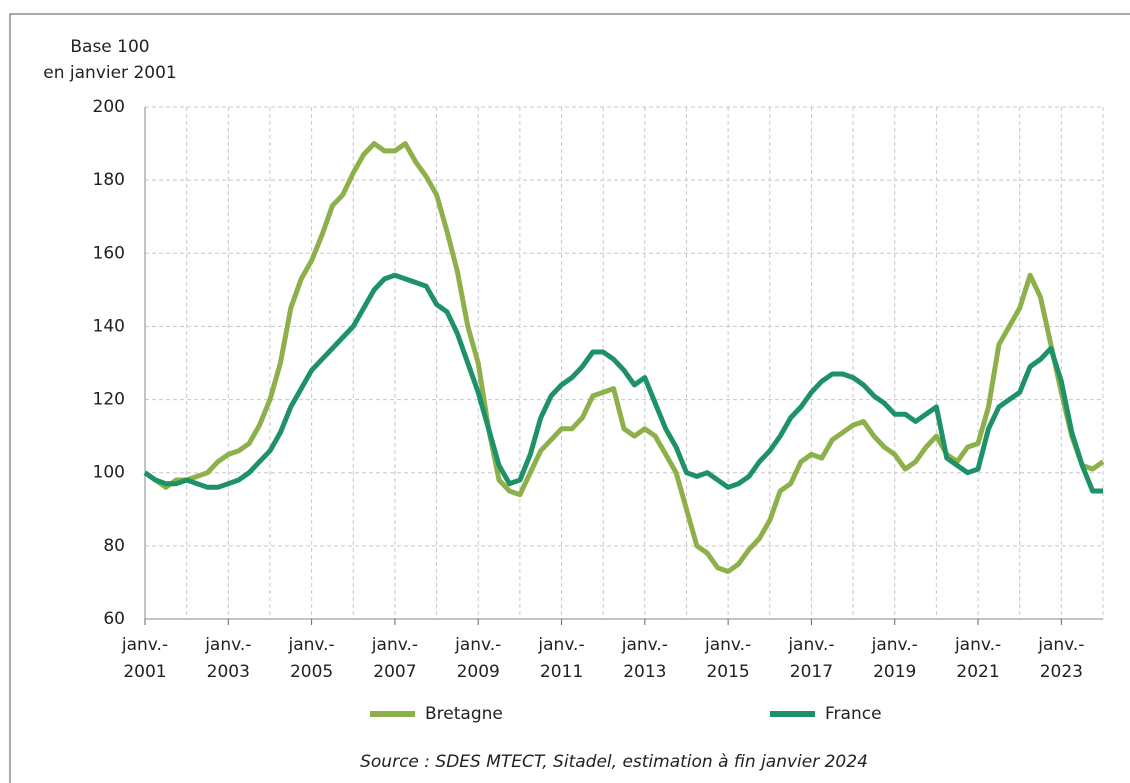 The height and width of the screenshot is (783, 1130). Describe the element at coordinates (109, 180) in the screenshot. I see `y-tick-label: 180` at that location.